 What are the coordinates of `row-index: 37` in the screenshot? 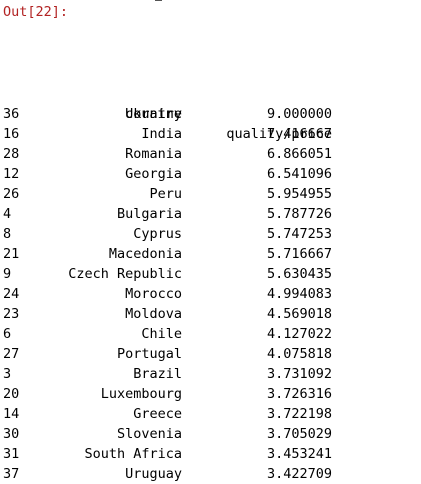 It's located at (11, 474).